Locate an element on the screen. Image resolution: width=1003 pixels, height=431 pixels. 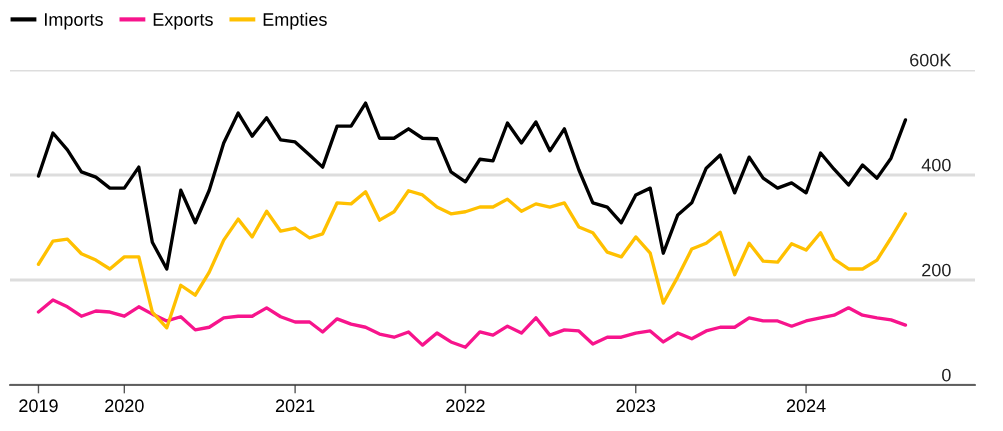
y-tick-label: 400 is located at coordinates (936, 165).